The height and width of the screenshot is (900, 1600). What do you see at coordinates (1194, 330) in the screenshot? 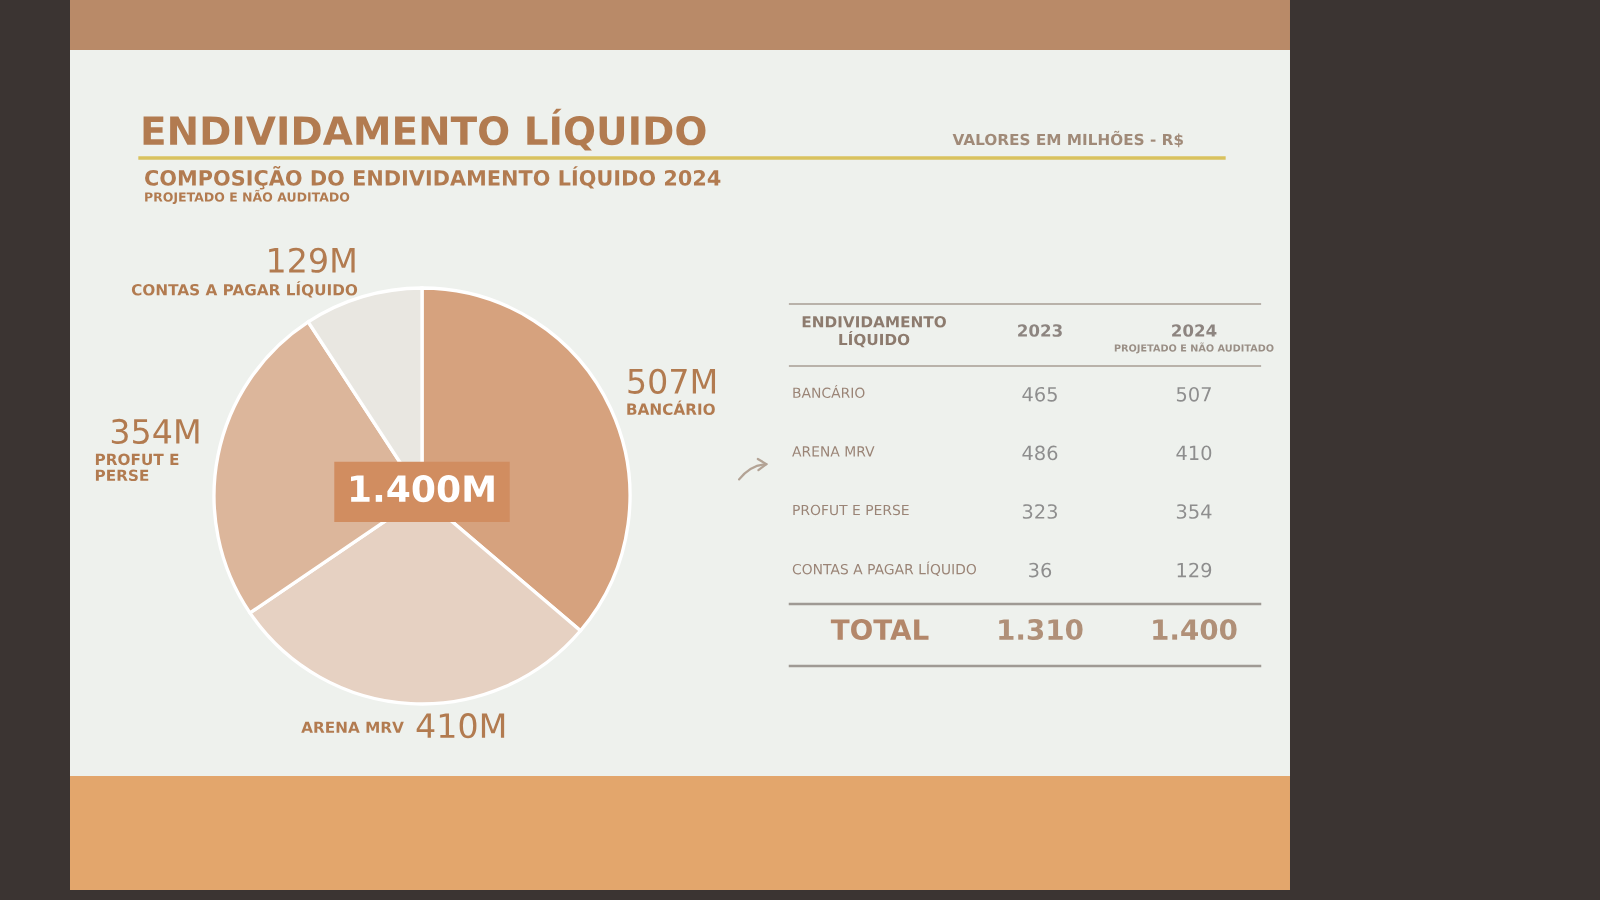
I see `text: 2024` at bounding box center [1194, 330].